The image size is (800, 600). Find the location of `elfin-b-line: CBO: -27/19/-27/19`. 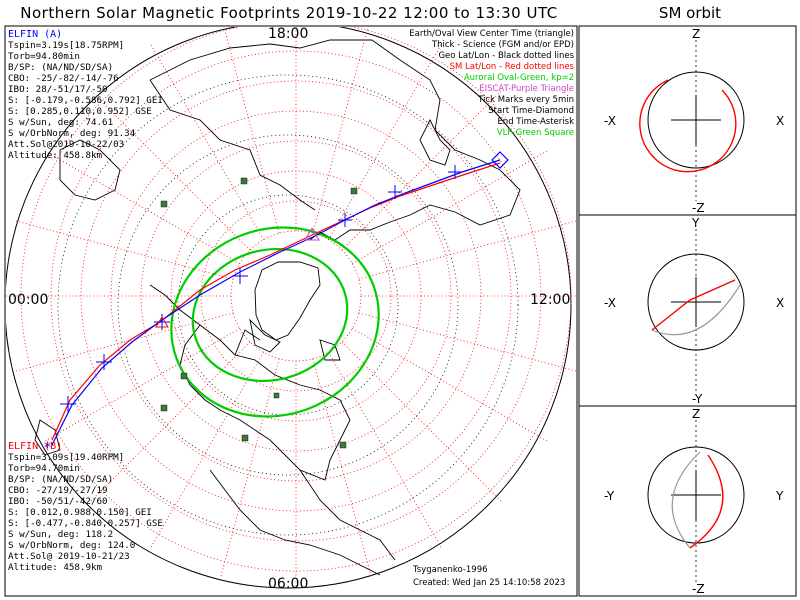

elfin-b-line: CBO: -27/19/-27/19 is located at coordinates (58, 490).